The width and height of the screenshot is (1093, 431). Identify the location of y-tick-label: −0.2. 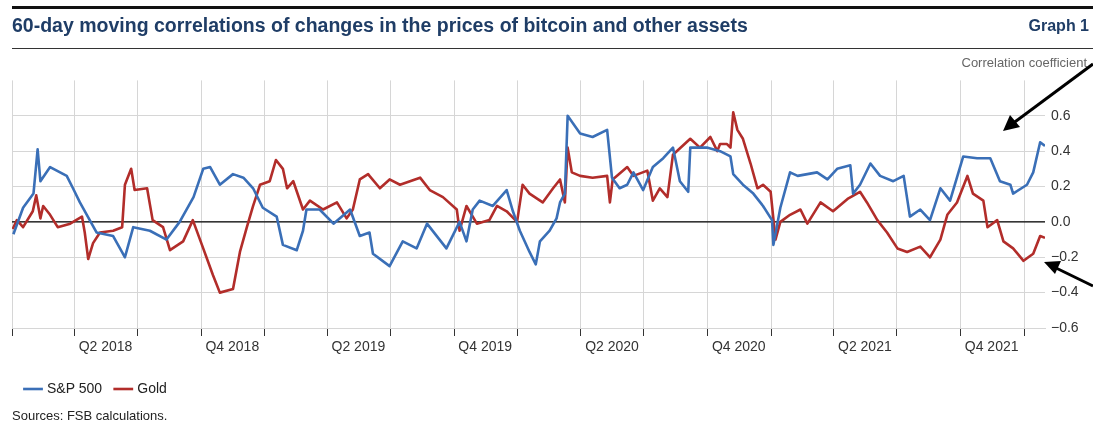
(1065, 256).